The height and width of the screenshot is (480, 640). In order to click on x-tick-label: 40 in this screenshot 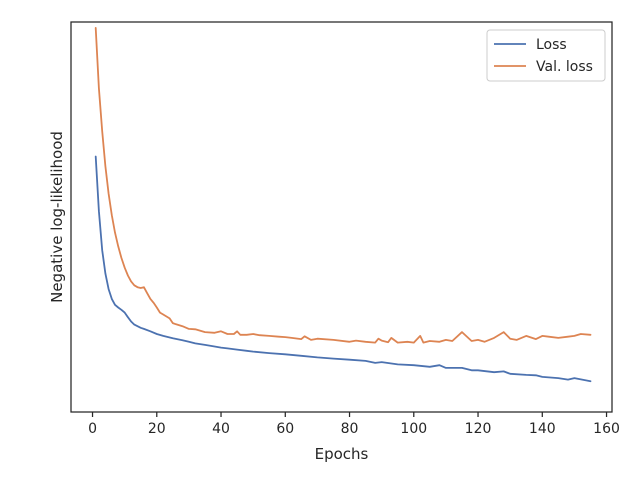, I will do `click(221, 429)`.